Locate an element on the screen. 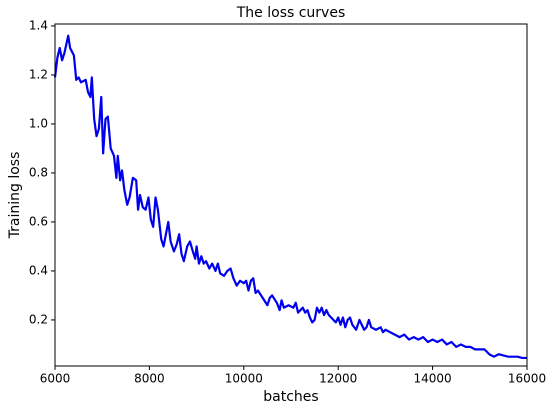  y-tick-label: 0.4 is located at coordinates (38, 270).